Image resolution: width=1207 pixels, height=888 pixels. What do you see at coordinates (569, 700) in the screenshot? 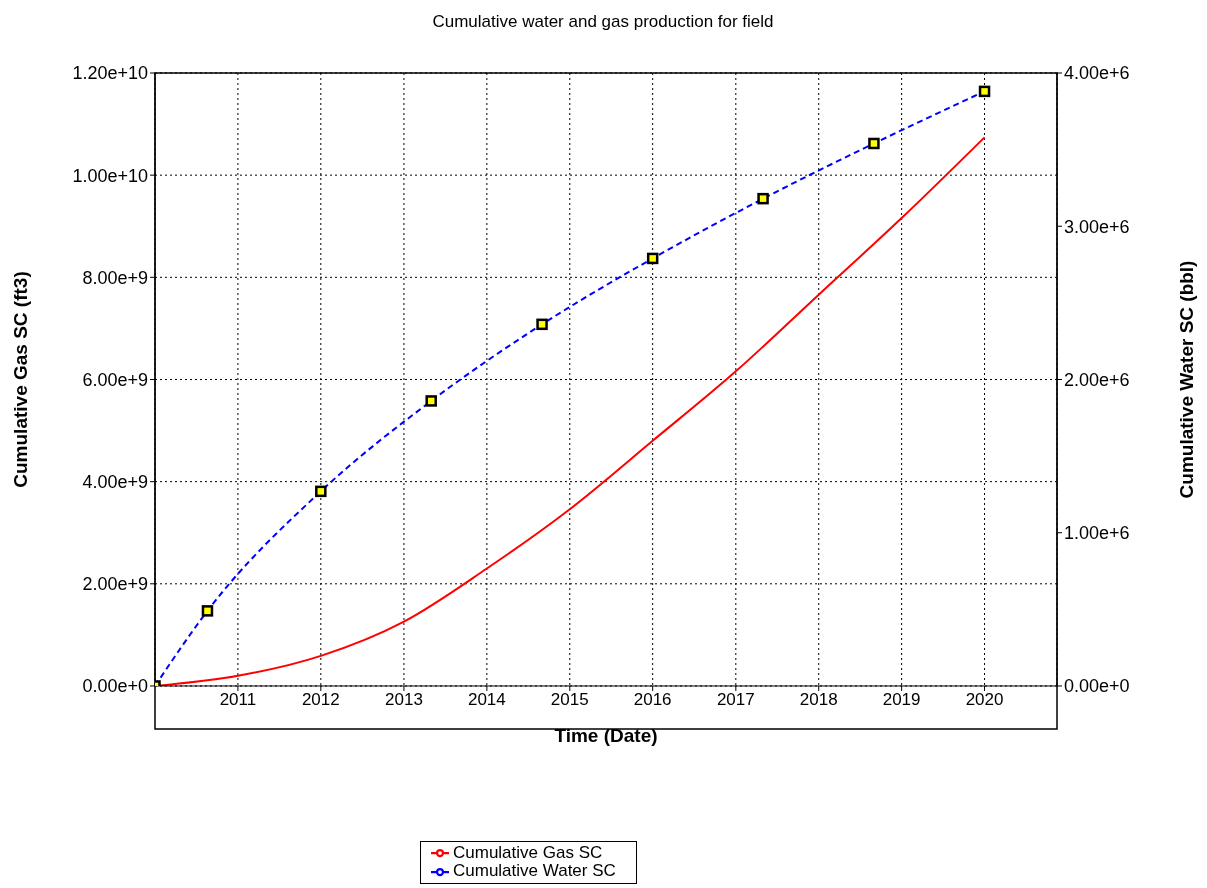
I see `x-tick-label: 2015` at bounding box center [569, 700].